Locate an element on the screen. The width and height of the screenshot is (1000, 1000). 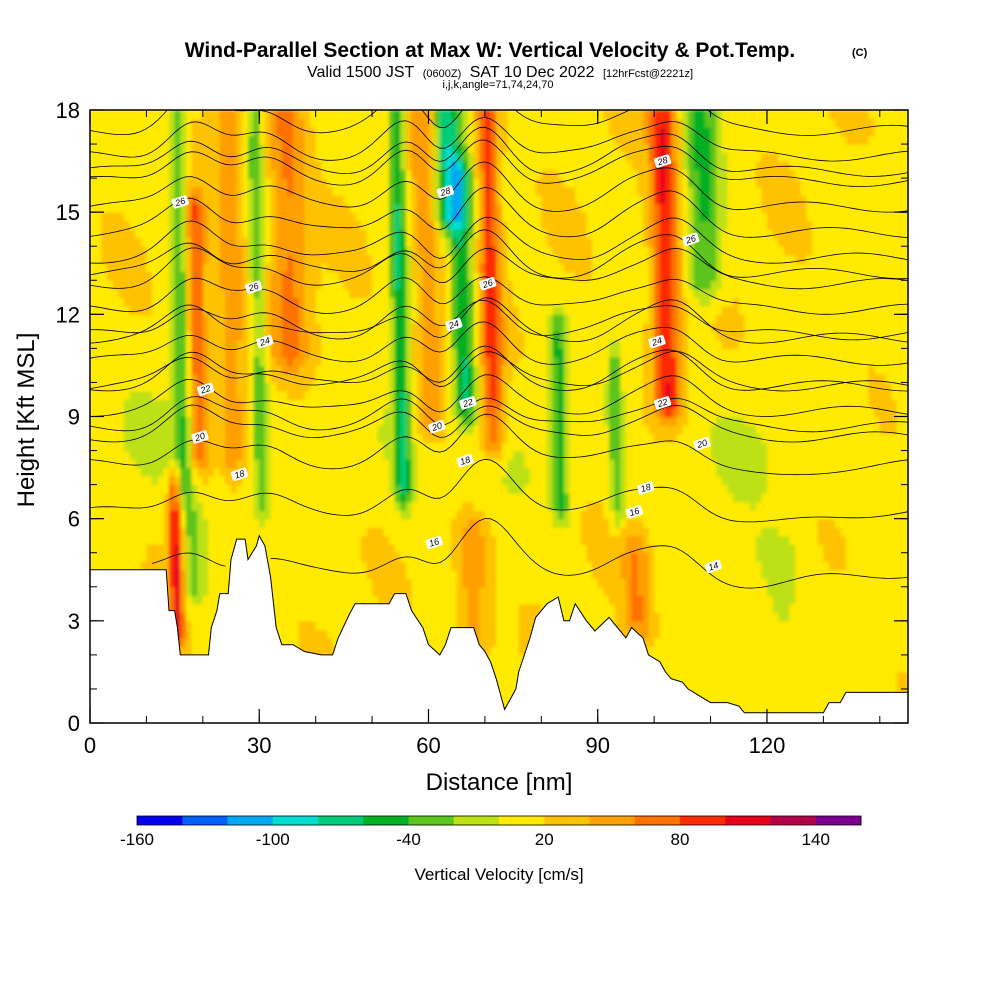
contour-label: 22 is located at coordinates (206, 389).